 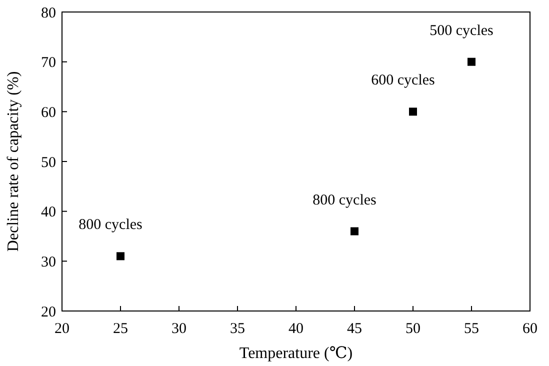 What do you see at coordinates (179, 329) in the screenshot?
I see `x-tick-label: 30` at bounding box center [179, 329].